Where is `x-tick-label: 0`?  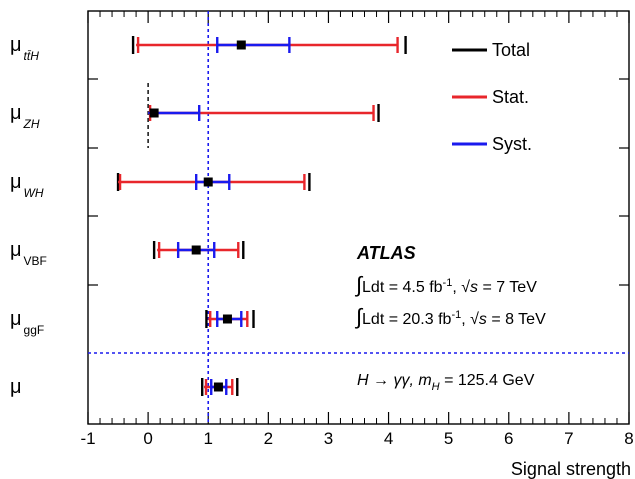
x-tick-label: 0 is located at coordinates (147, 438).